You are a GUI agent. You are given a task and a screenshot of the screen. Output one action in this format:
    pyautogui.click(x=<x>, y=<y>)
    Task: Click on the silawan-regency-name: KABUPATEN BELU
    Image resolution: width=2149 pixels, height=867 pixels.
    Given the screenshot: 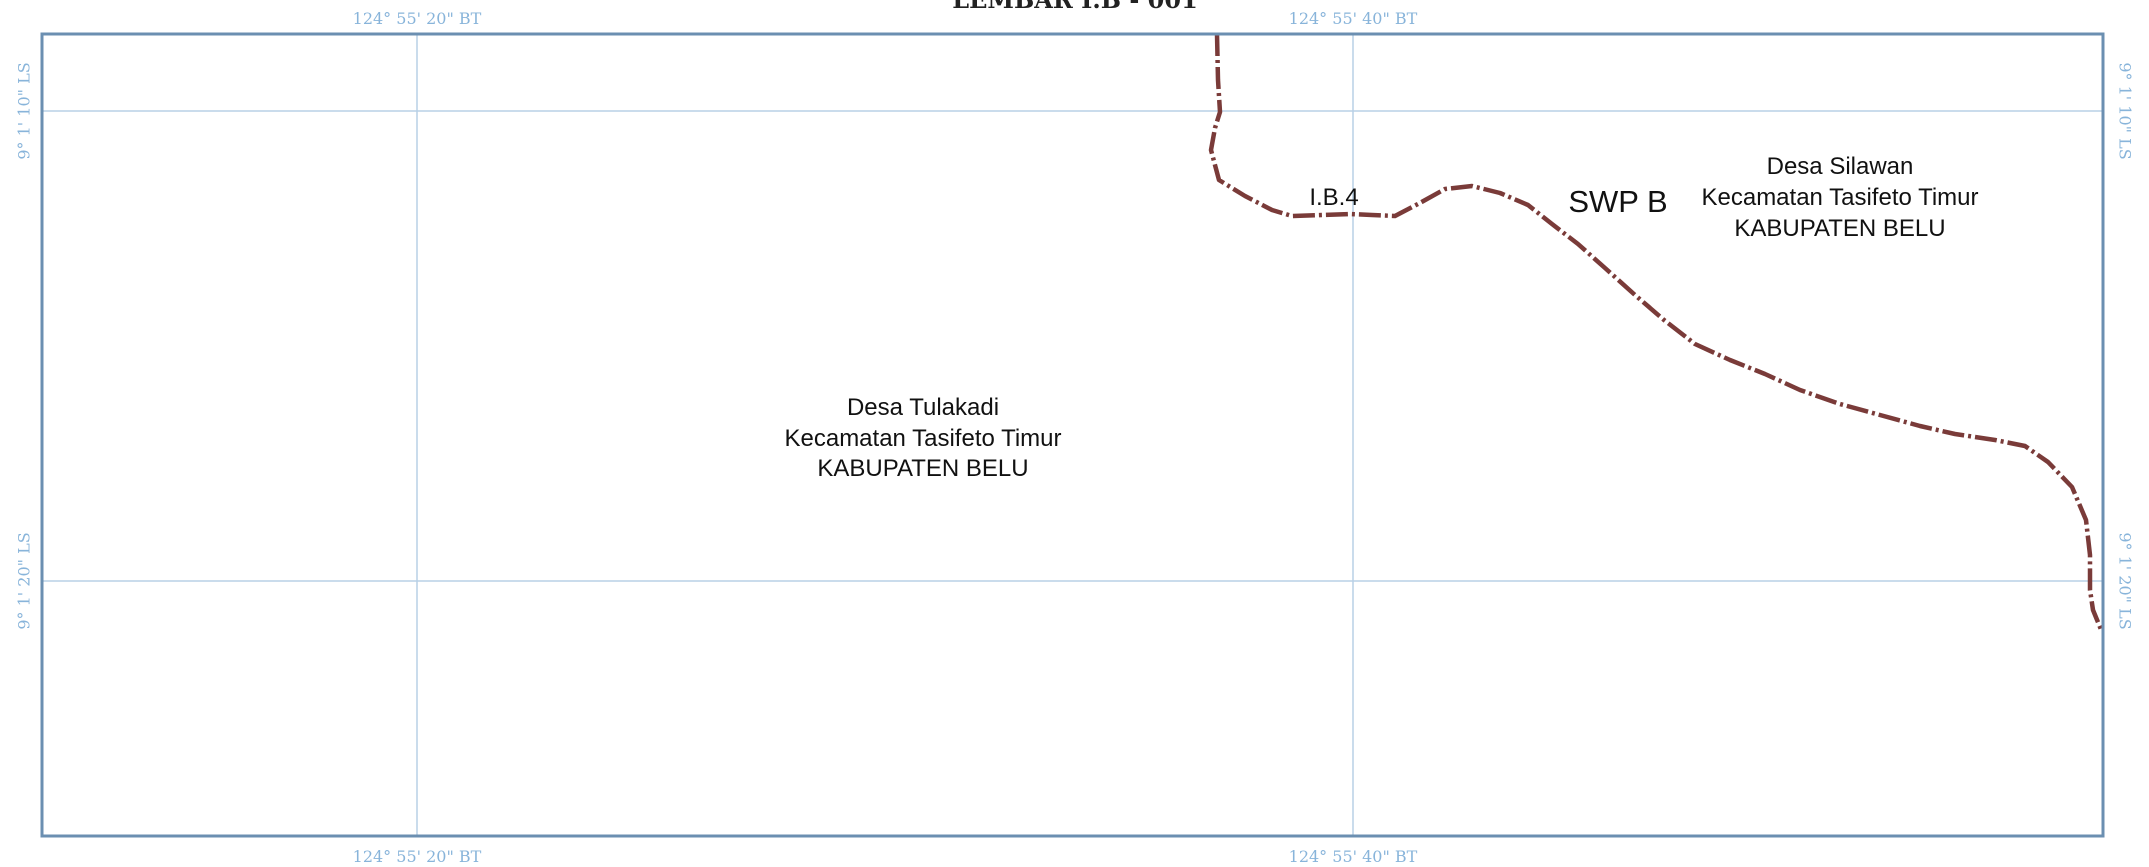 What is the action you would take?
    pyautogui.click(x=1839, y=228)
    